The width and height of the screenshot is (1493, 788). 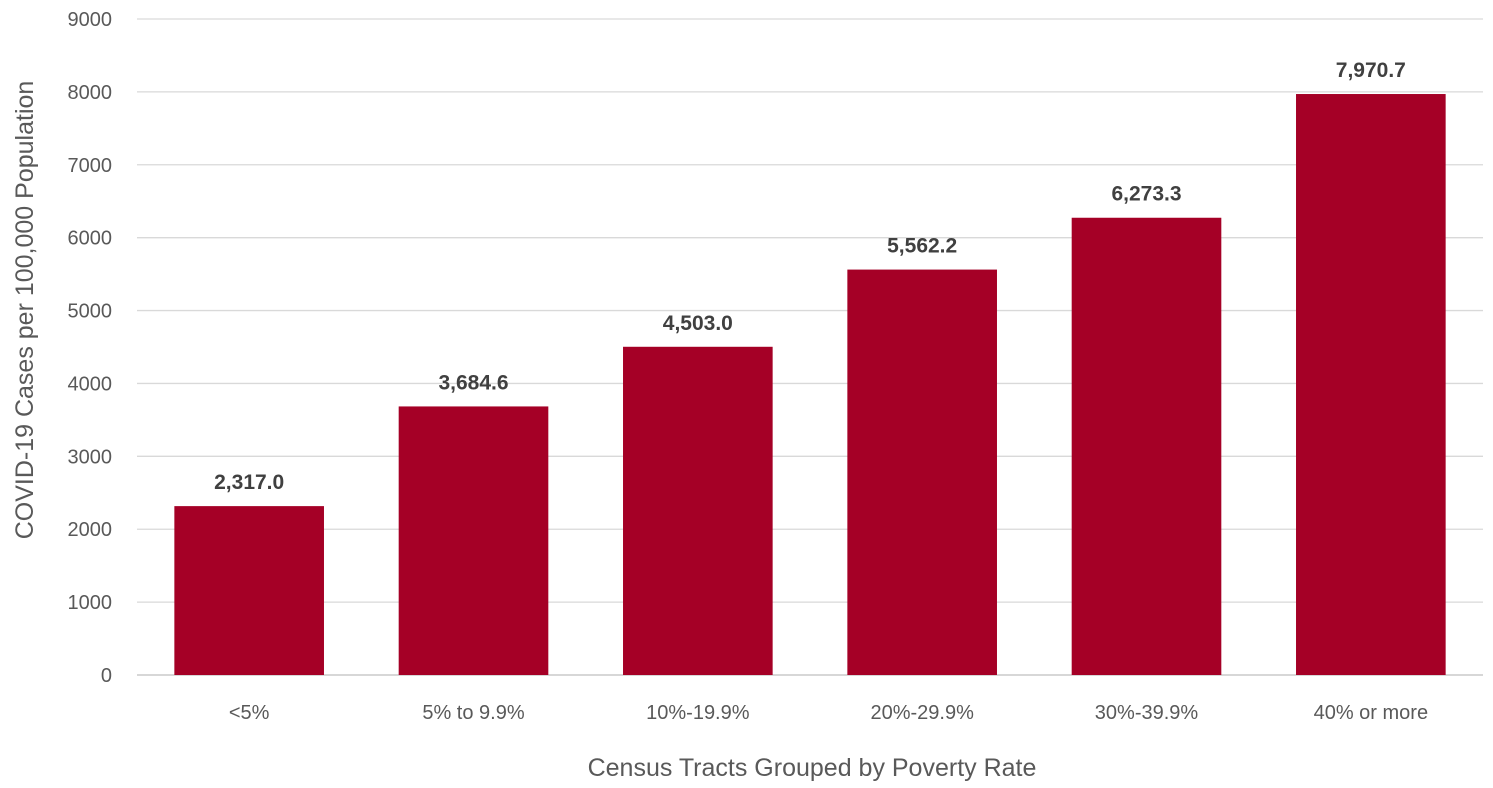 What do you see at coordinates (90, 312) in the screenshot?
I see `y-tick-label: 5000` at bounding box center [90, 312].